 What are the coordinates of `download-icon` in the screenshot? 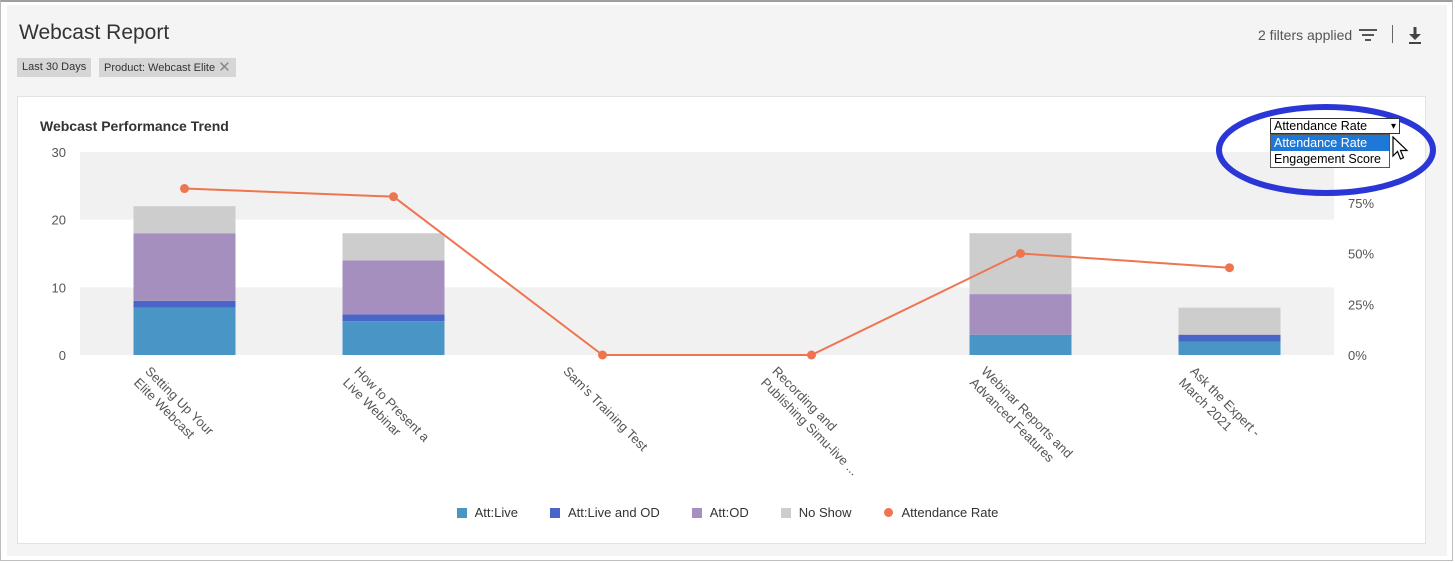 It's located at (1415, 35).